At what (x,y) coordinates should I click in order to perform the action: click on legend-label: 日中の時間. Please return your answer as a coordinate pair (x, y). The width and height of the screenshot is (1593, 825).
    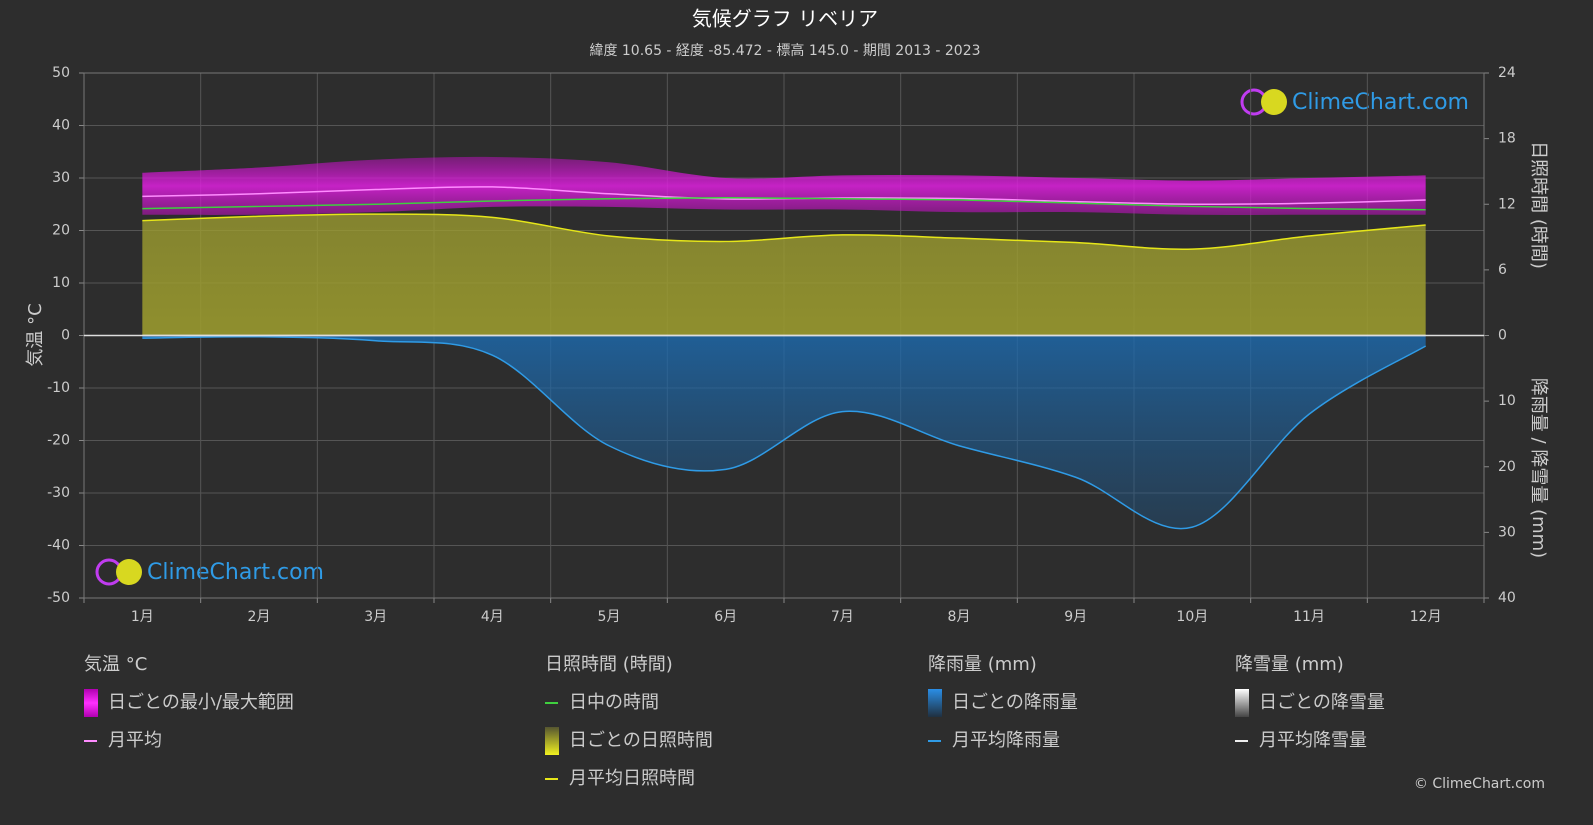
    Looking at the image, I should click on (614, 702).